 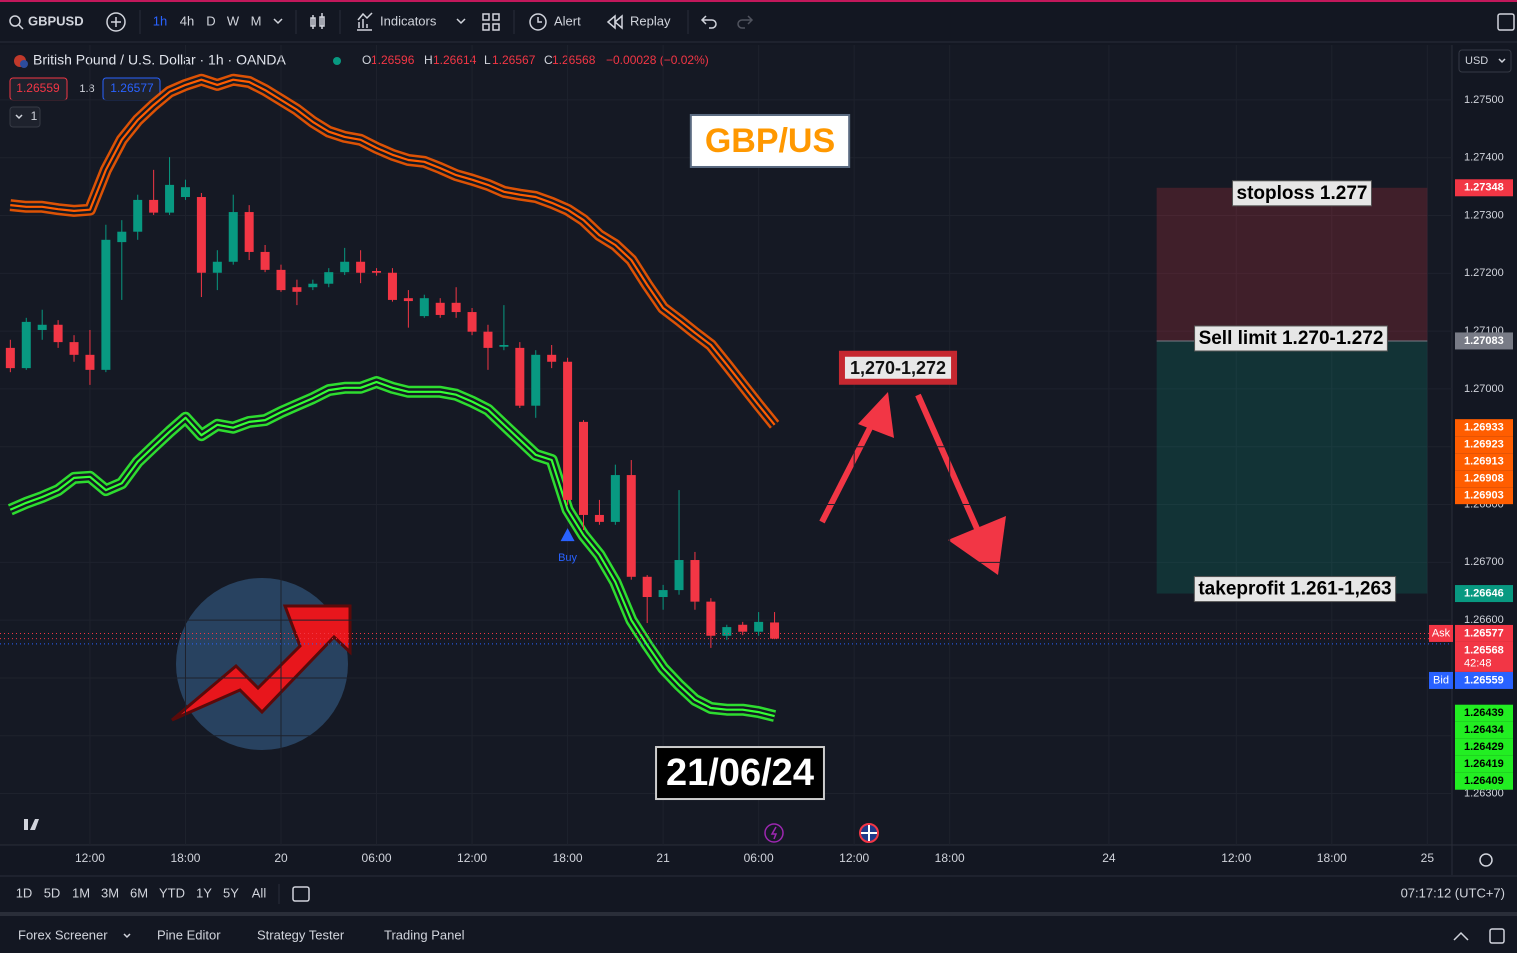 What do you see at coordinates (898, 367) in the screenshot?
I see `annotation-box` at bounding box center [898, 367].